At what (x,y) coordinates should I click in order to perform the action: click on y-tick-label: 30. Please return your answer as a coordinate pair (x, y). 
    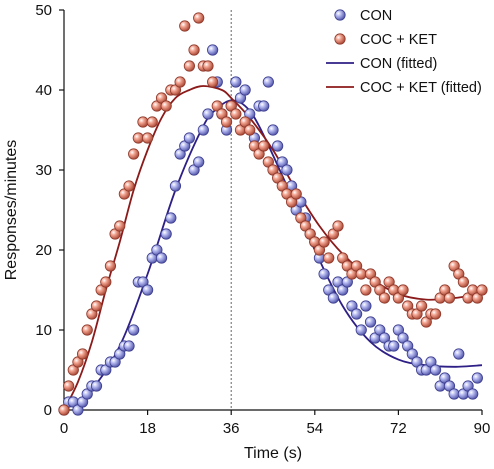
    Looking at the image, I should click on (43, 170).